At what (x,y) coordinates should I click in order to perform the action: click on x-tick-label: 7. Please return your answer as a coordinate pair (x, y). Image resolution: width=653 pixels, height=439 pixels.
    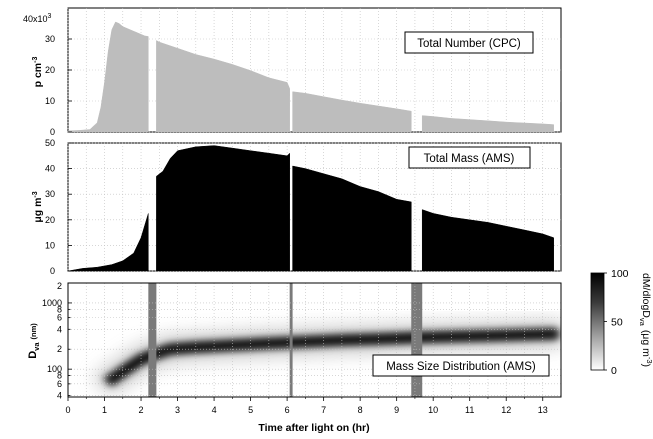
    Looking at the image, I should click on (323, 410).